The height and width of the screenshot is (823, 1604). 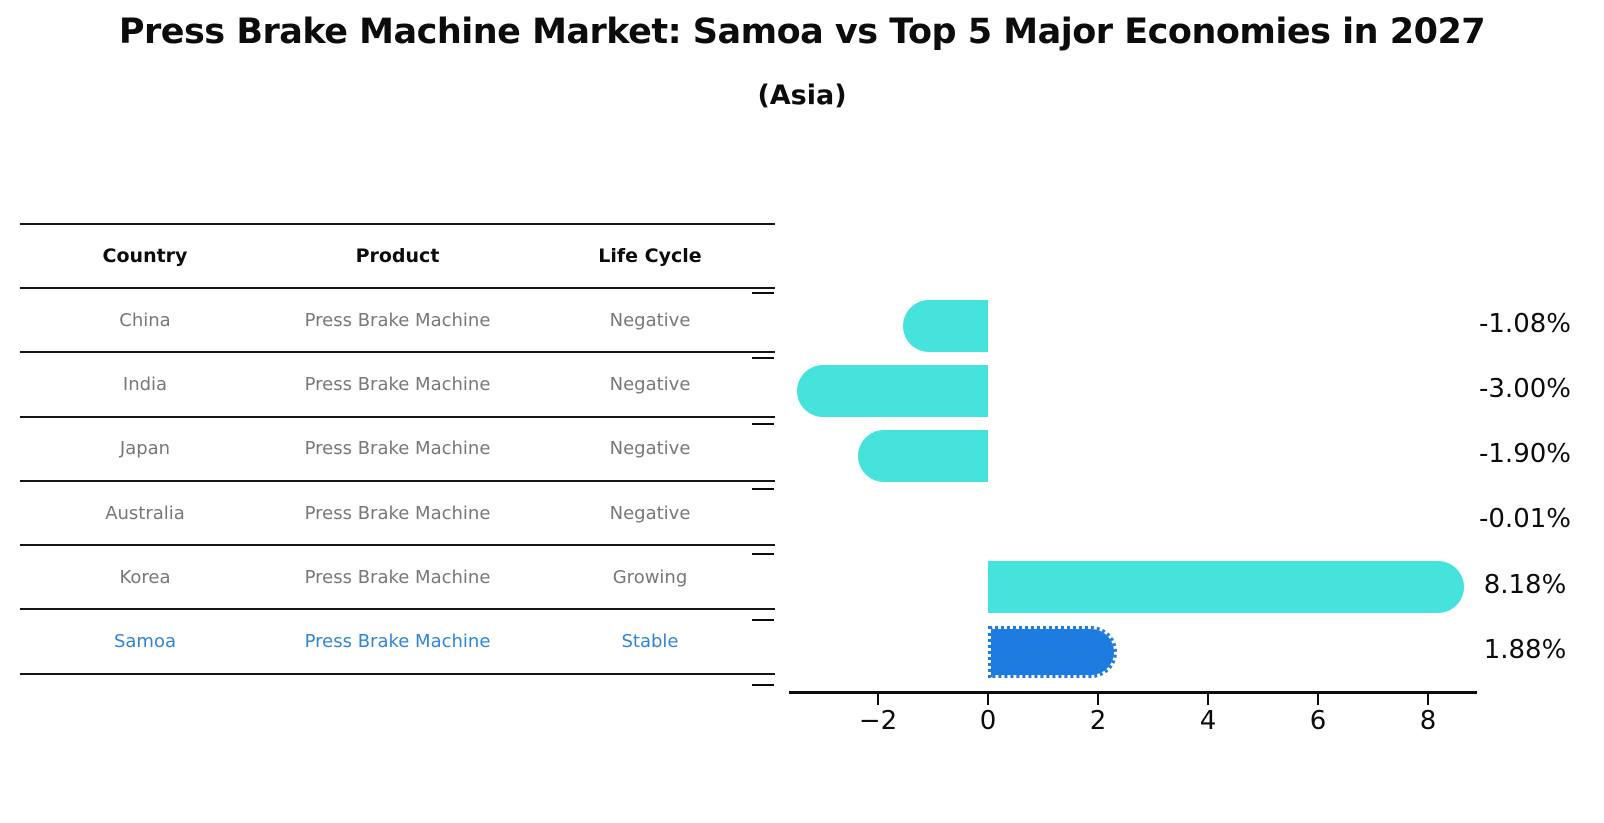 I want to click on cell-life-cycle: Stable, so click(x=650, y=642).